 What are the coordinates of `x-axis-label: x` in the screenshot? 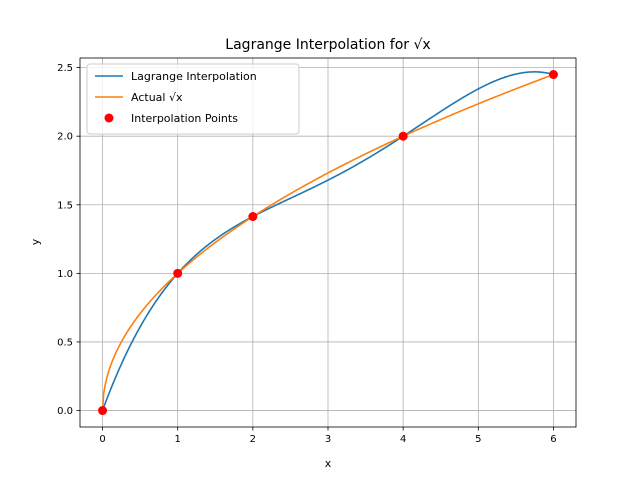 It's located at (328, 463).